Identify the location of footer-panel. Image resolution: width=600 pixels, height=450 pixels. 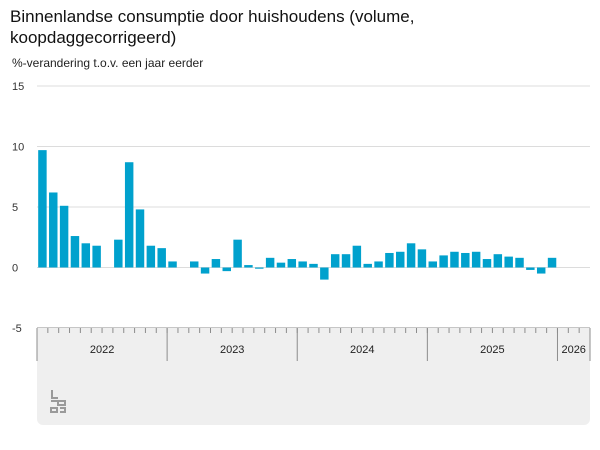
(313, 393).